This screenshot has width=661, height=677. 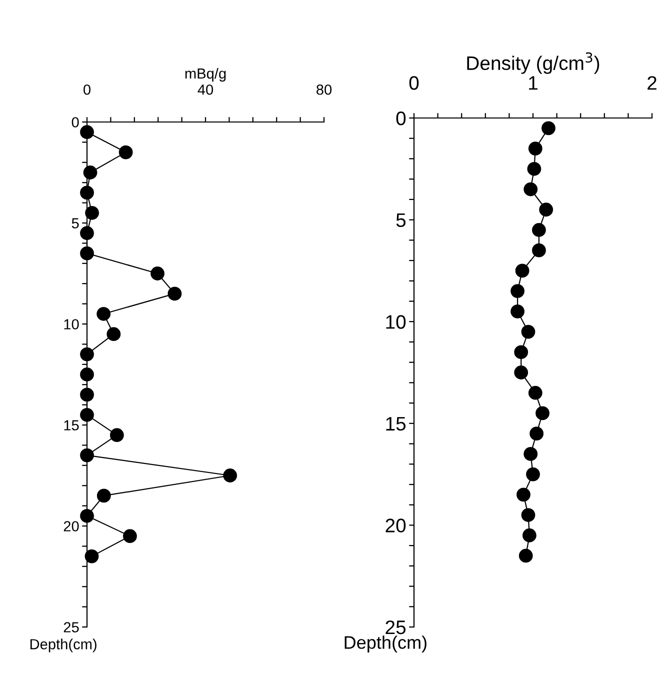 What do you see at coordinates (205, 75) in the screenshot?
I see `x-axis-title: mBq/g` at bounding box center [205, 75].